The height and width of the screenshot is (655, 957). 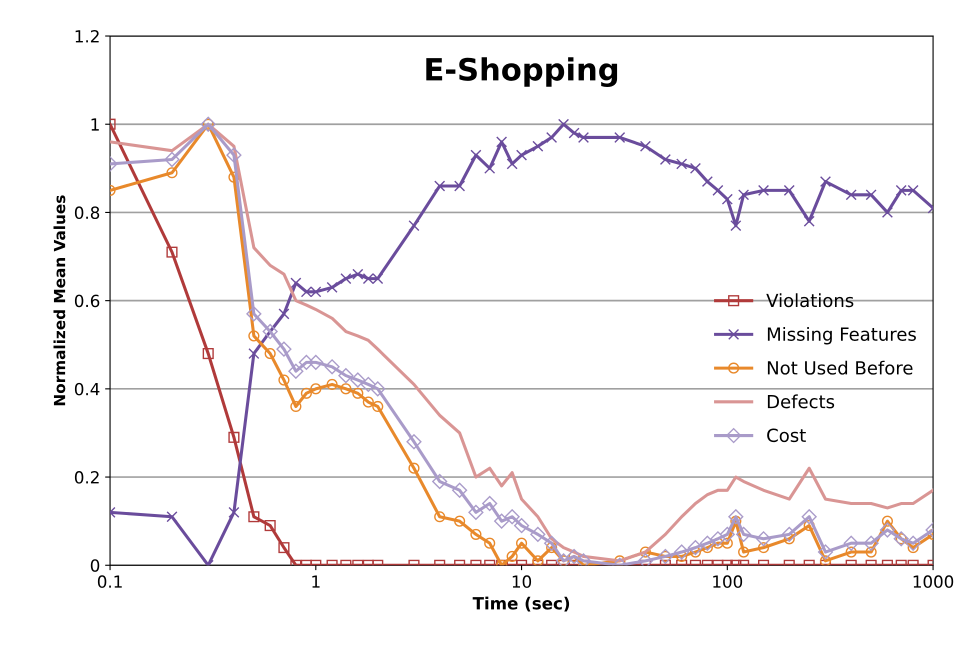 What do you see at coordinates (786, 435) in the screenshot?
I see `legend-label: Cost` at bounding box center [786, 435].